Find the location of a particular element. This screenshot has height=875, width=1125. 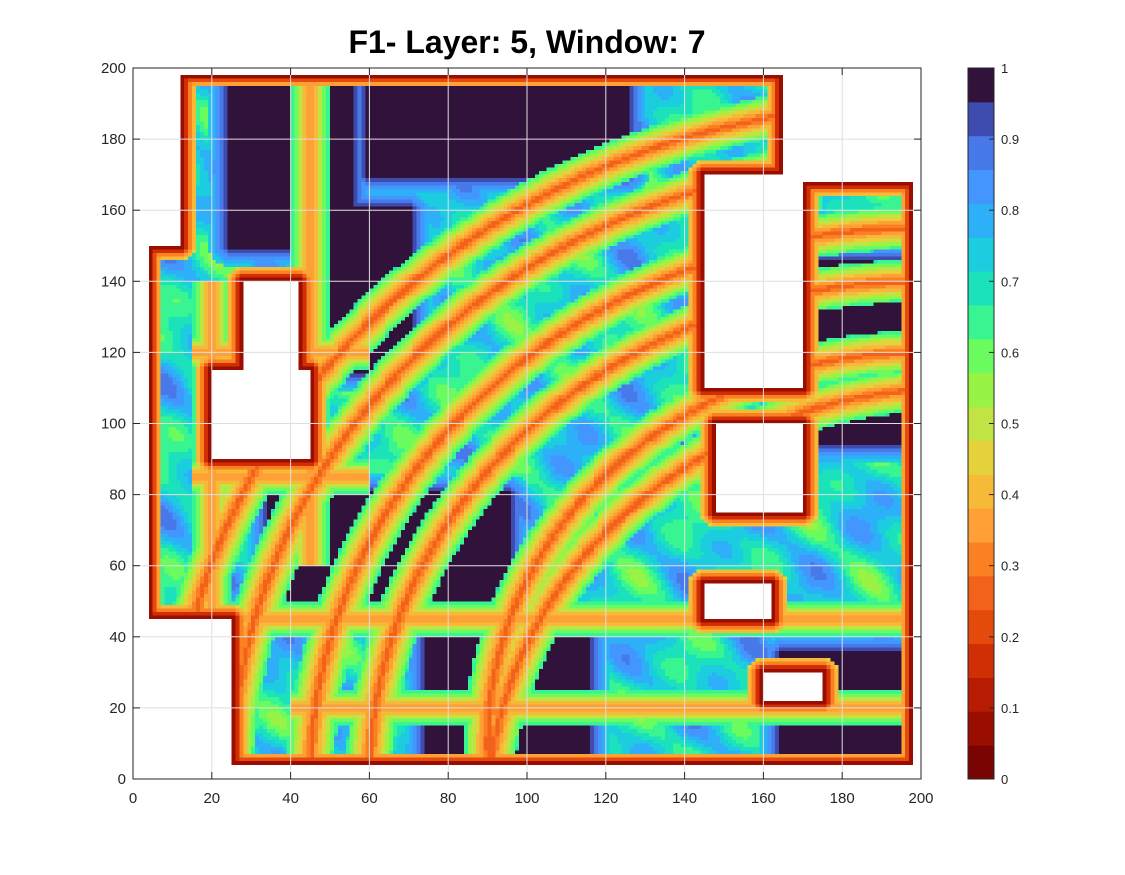

y-tick-label-60: 60 is located at coordinates (117, 566).